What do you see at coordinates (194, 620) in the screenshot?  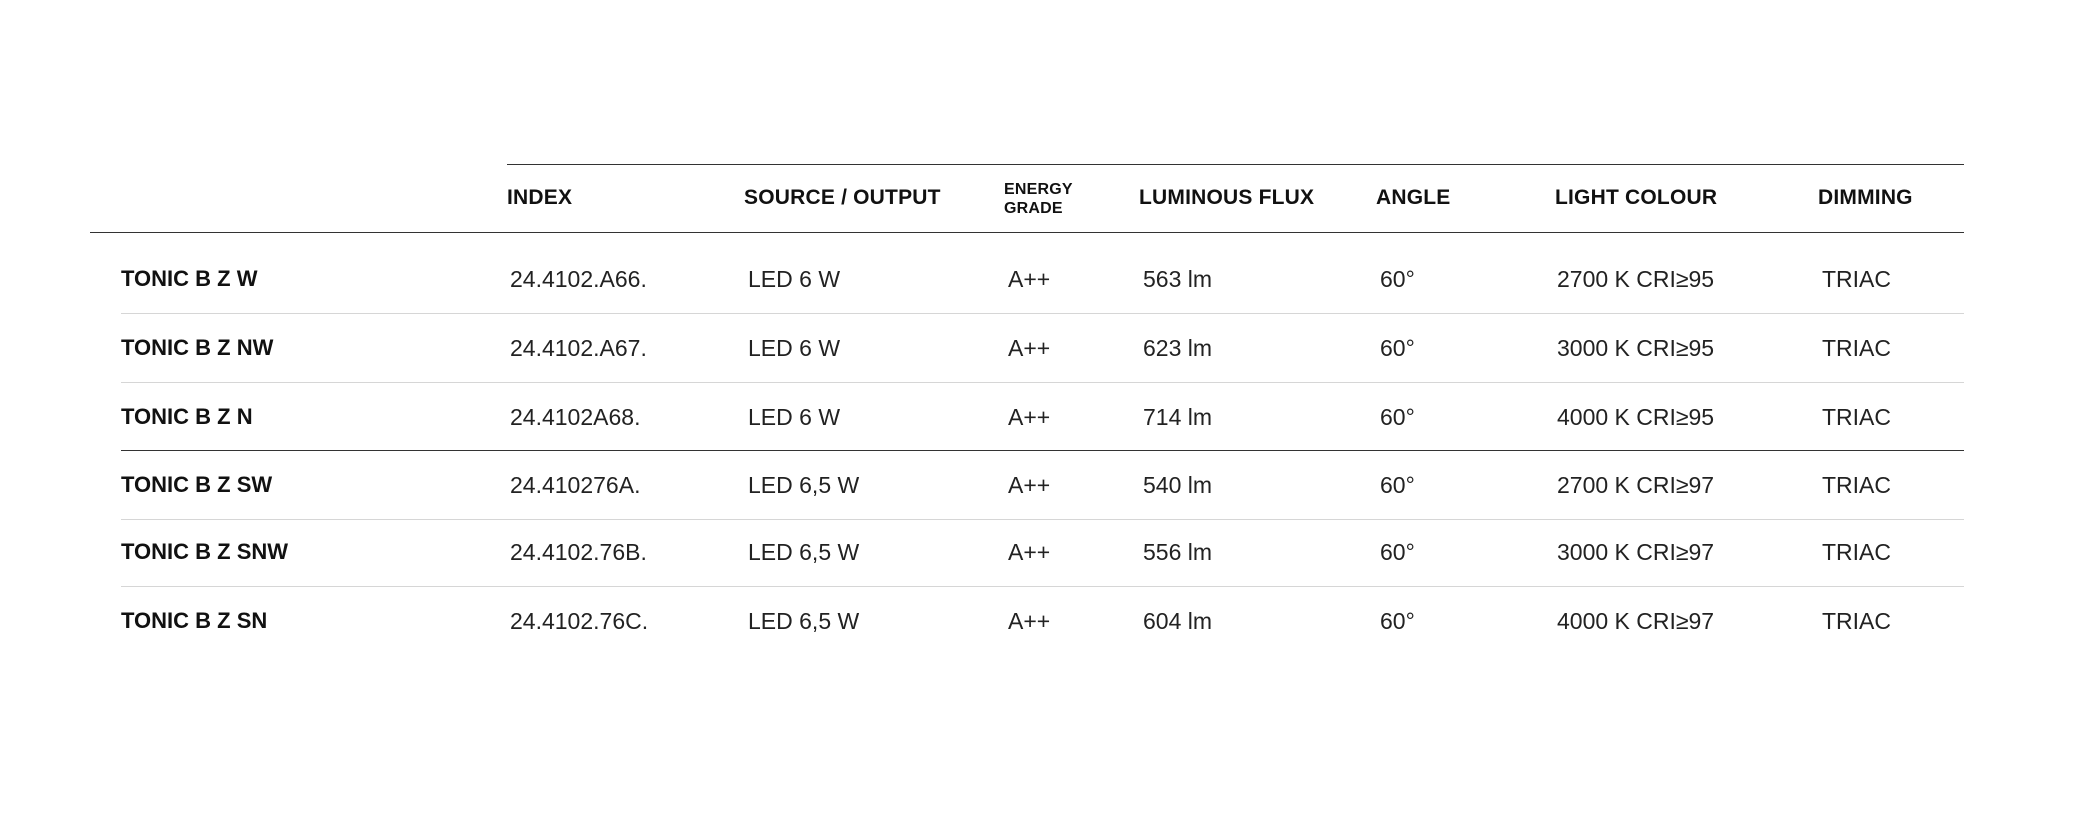 I see `cell-name: TONIC B Z SN` at bounding box center [194, 620].